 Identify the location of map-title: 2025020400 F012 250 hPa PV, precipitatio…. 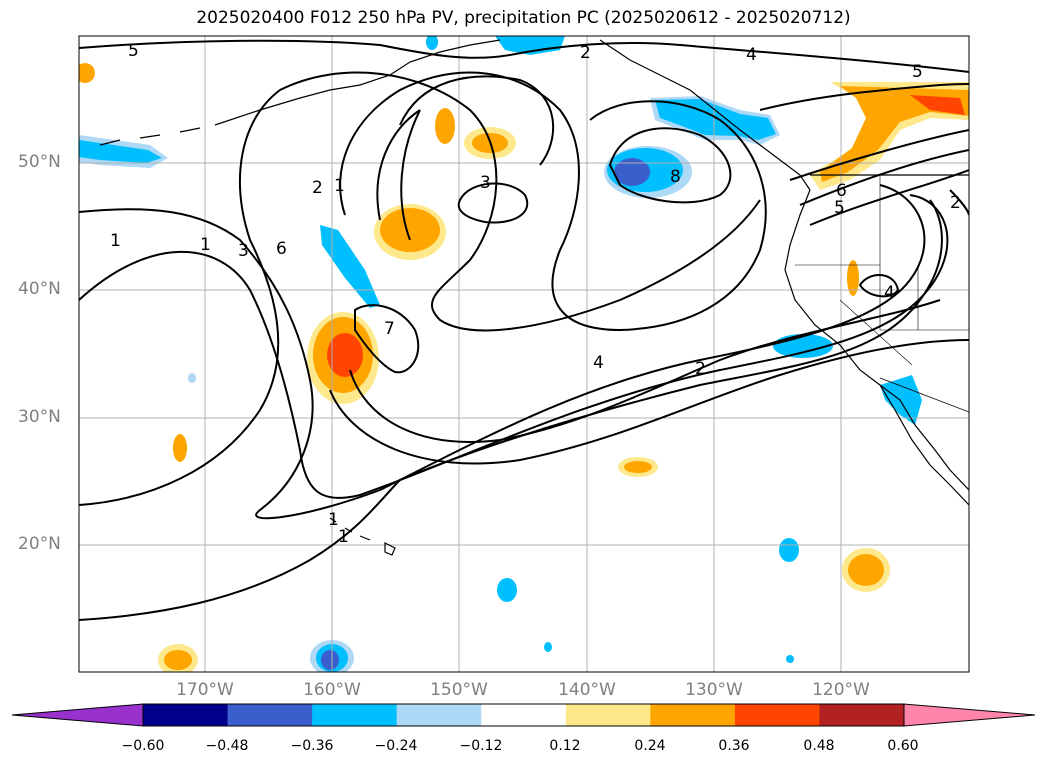
(523, 18).